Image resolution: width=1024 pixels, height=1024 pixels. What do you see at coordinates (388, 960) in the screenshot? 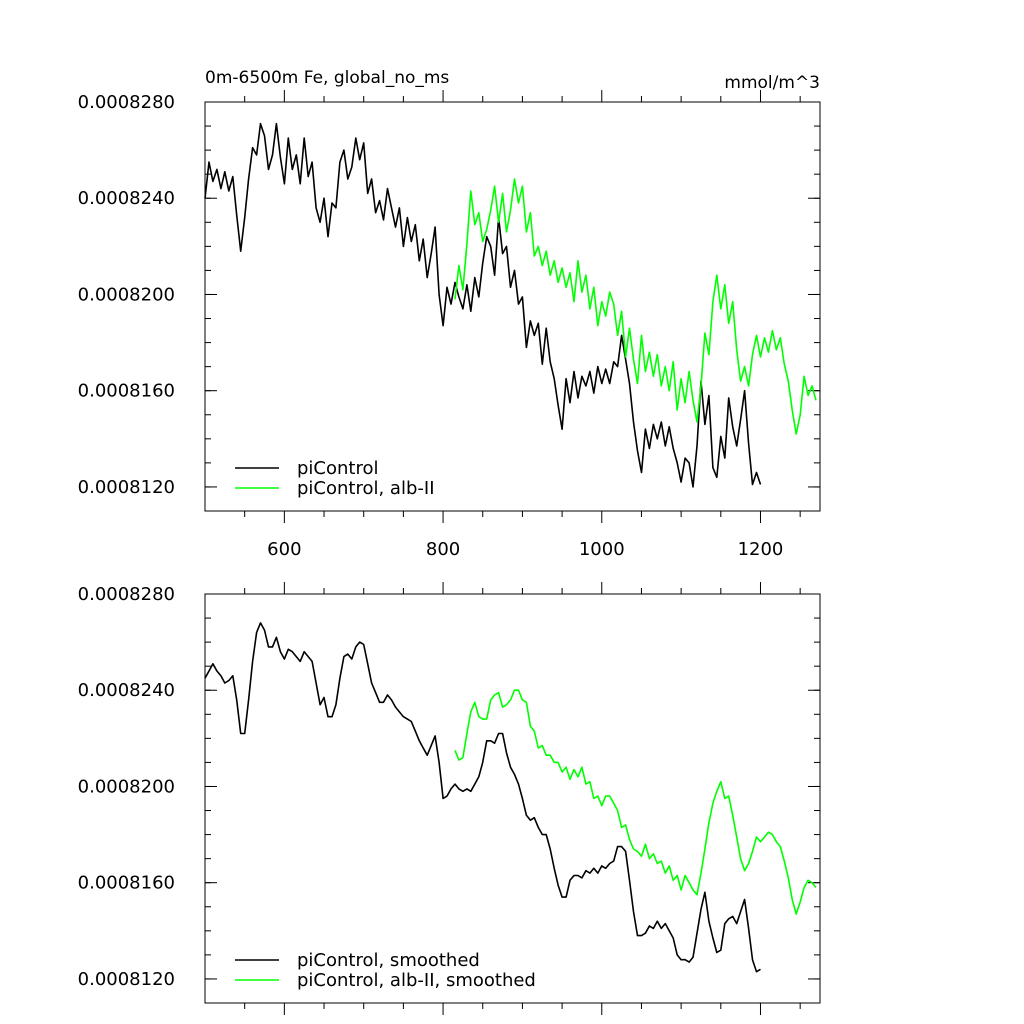
I see `legend-label: piControl, smoothed` at bounding box center [388, 960].